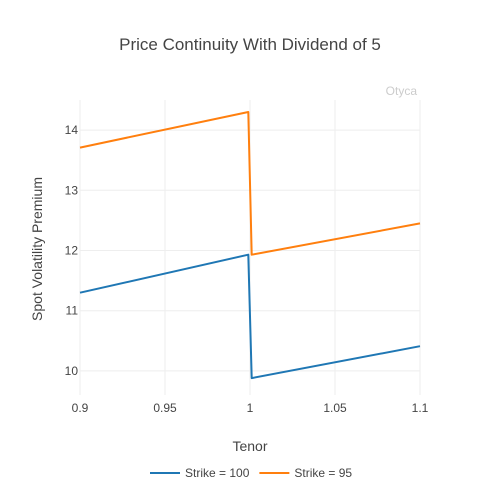  I want to click on y-axis-ticks: 10 11 12 13 14, so click(72, 250).